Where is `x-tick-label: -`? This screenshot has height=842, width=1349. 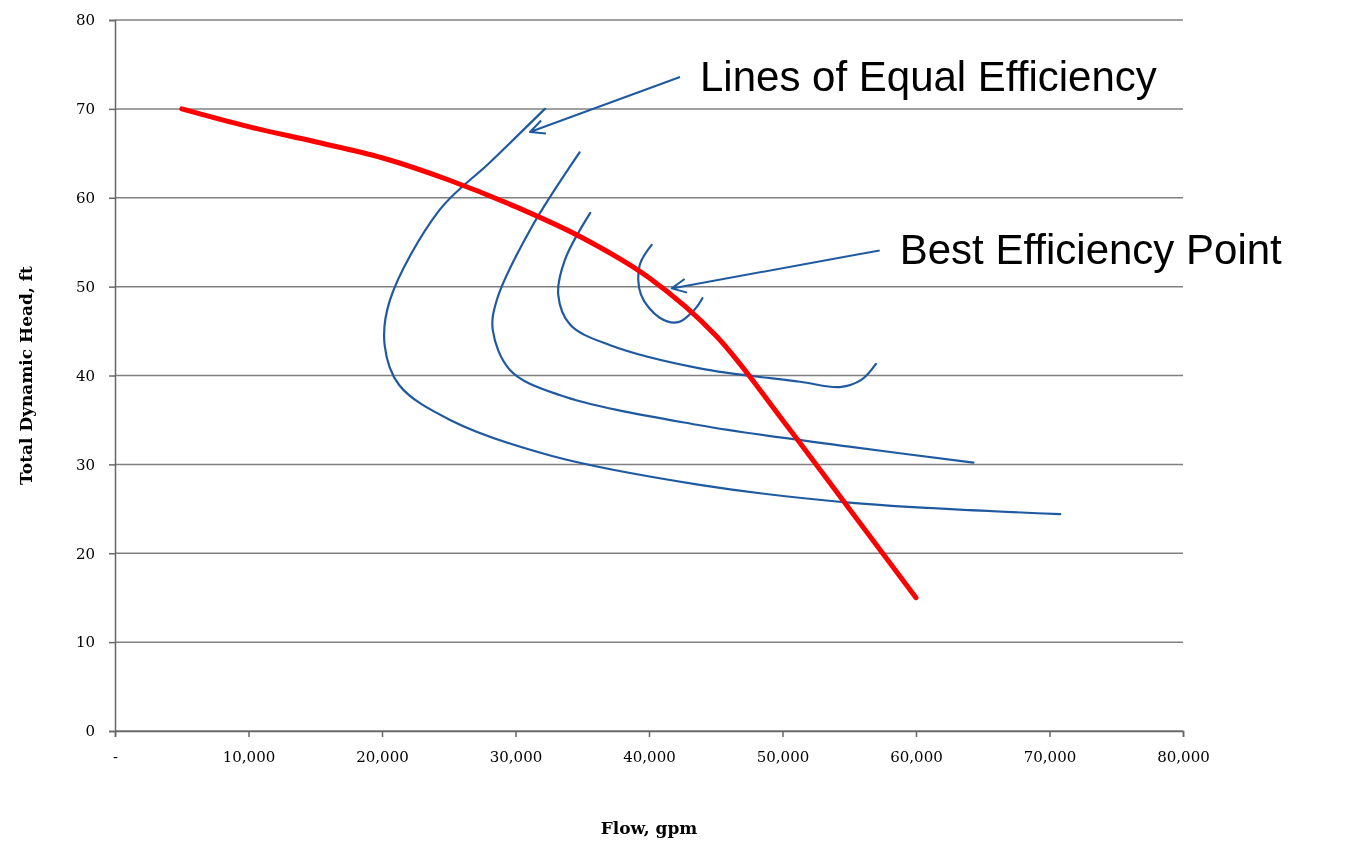
x-tick-label: - is located at coordinates (115, 756).